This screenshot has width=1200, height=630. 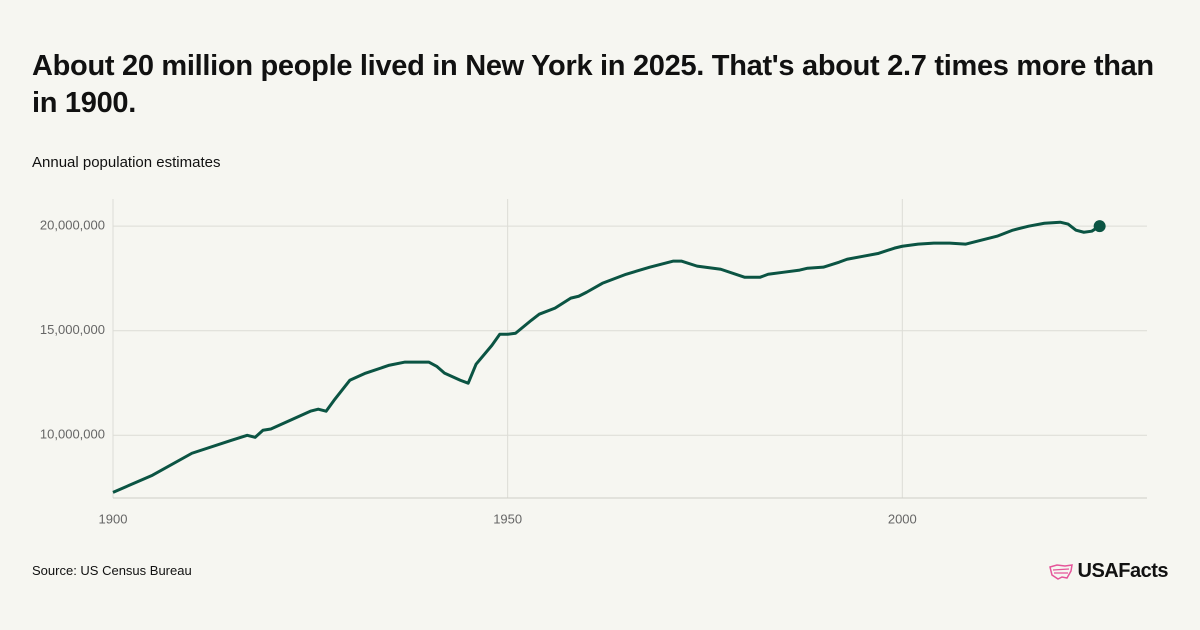 I want to click on logo-icon, so click(x=1060, y=571).